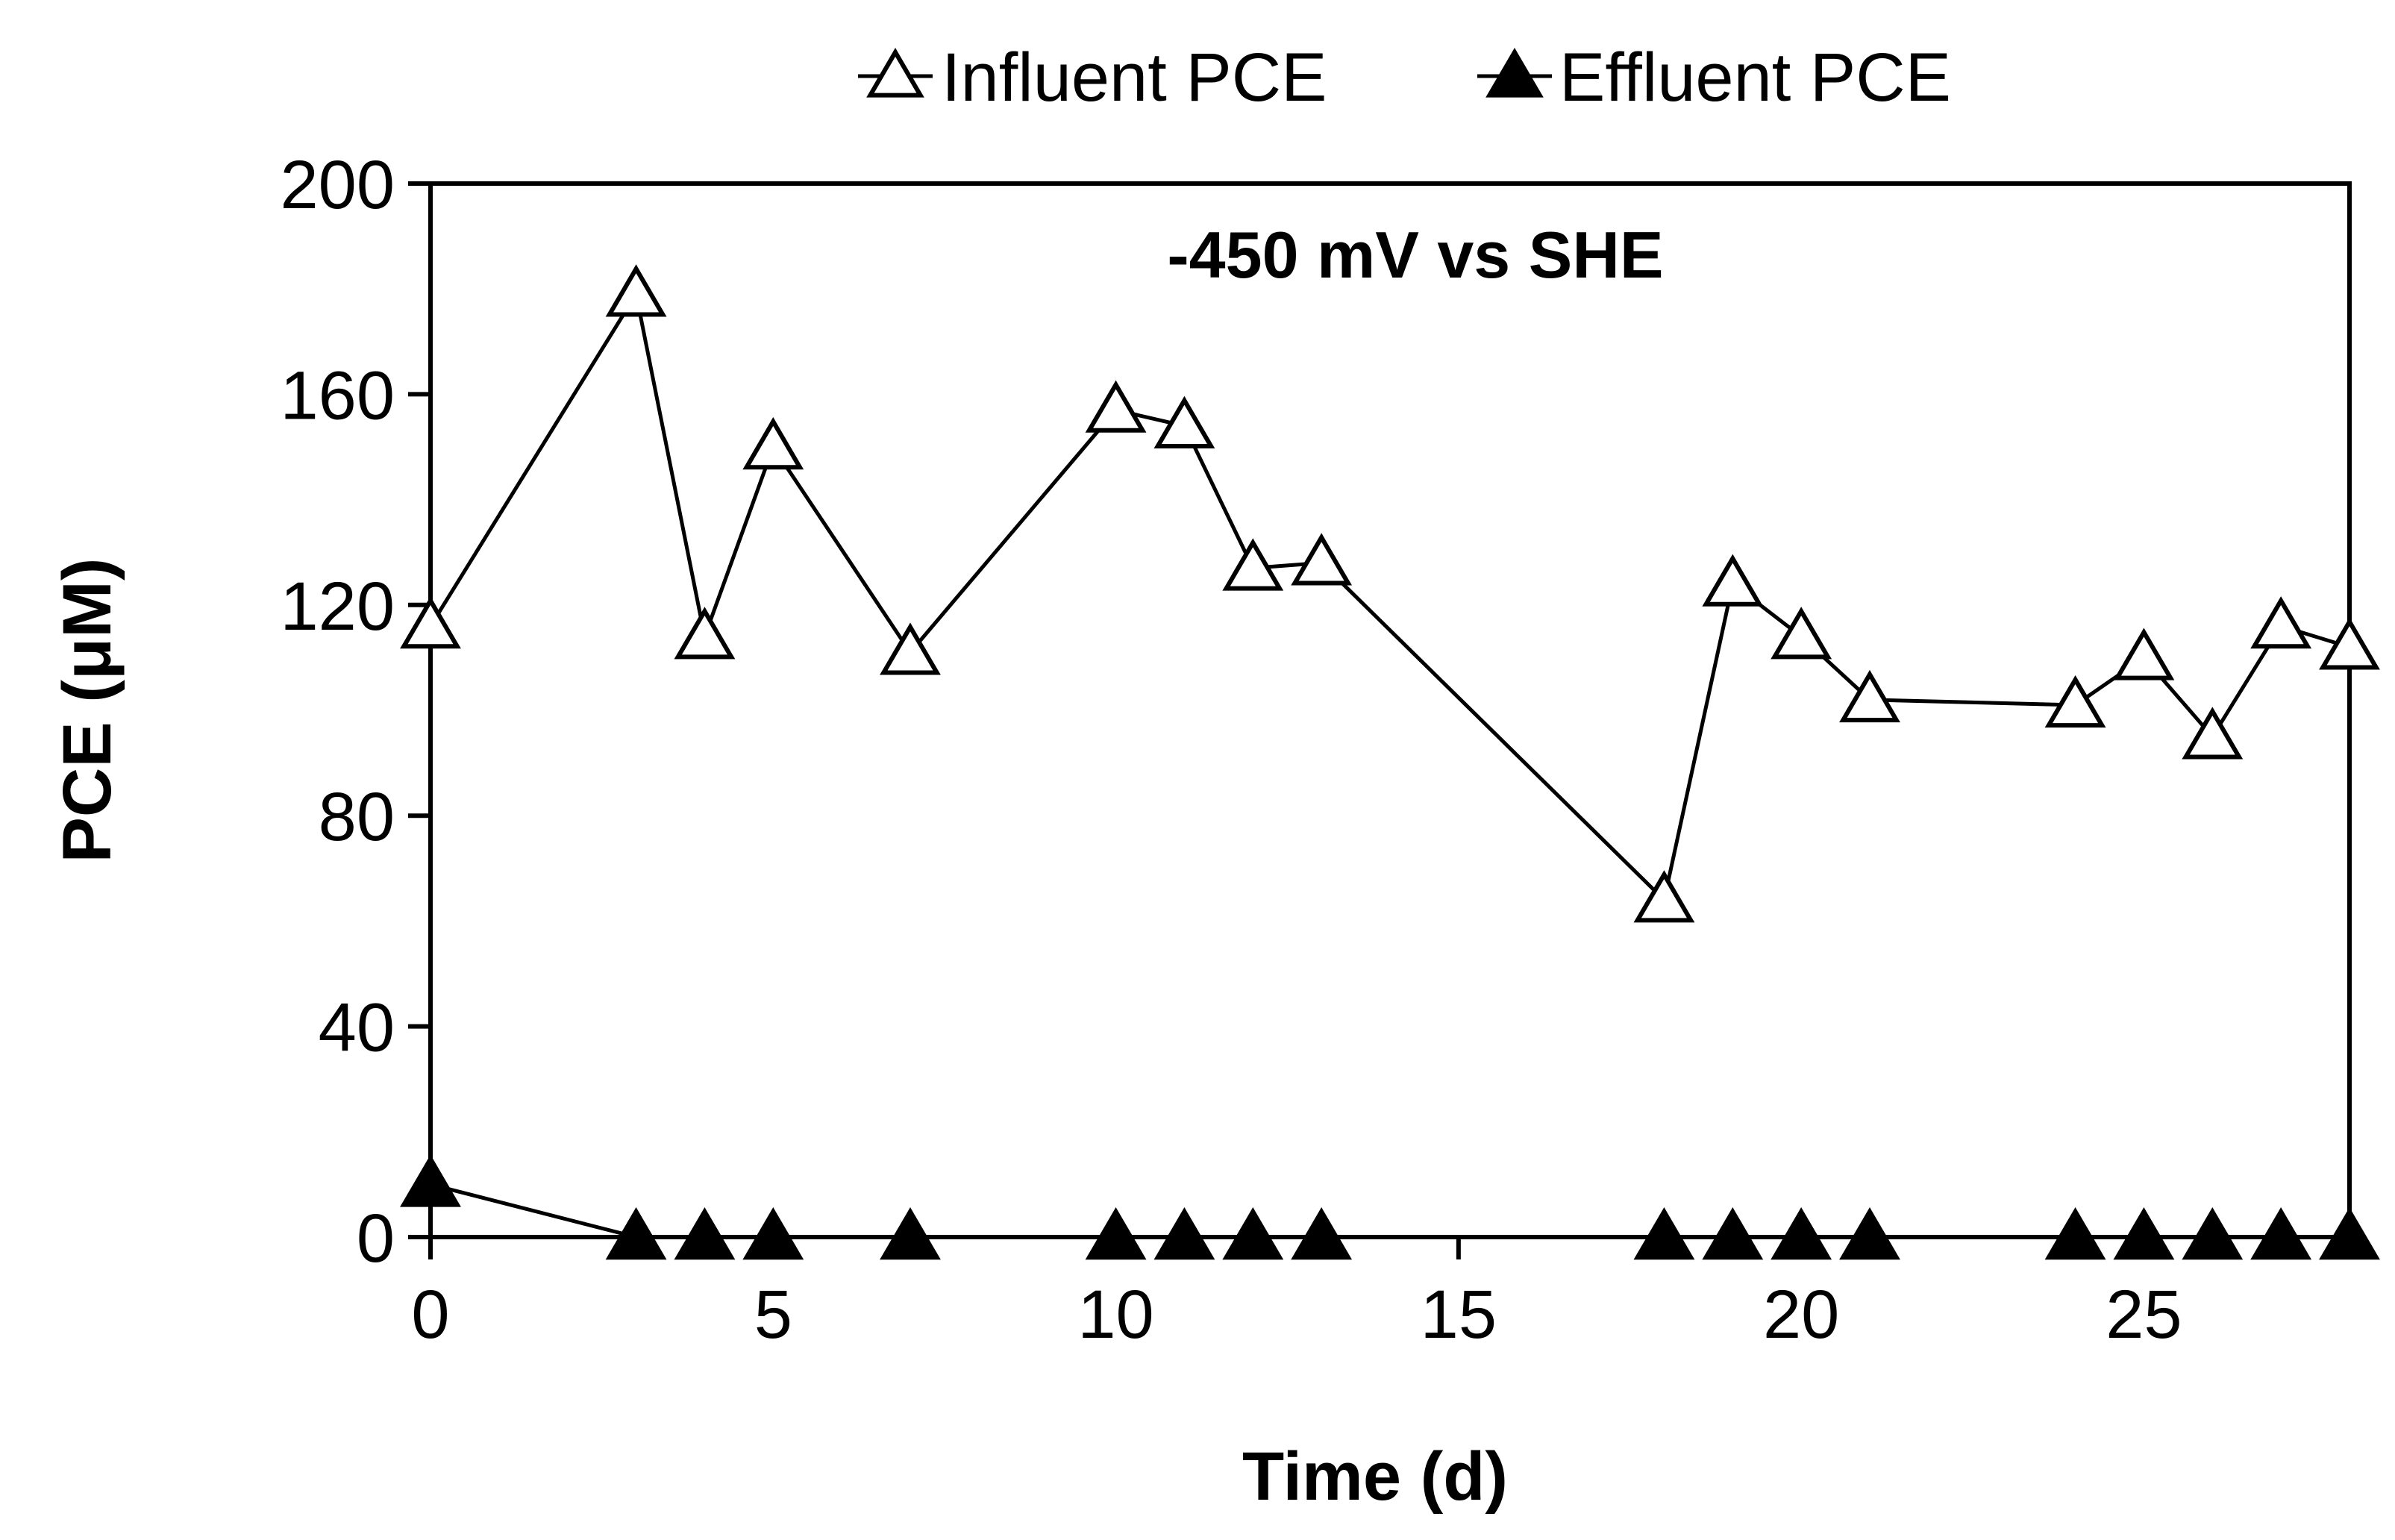  I want to click on series-effluent-pce, so click(1390, 1207).